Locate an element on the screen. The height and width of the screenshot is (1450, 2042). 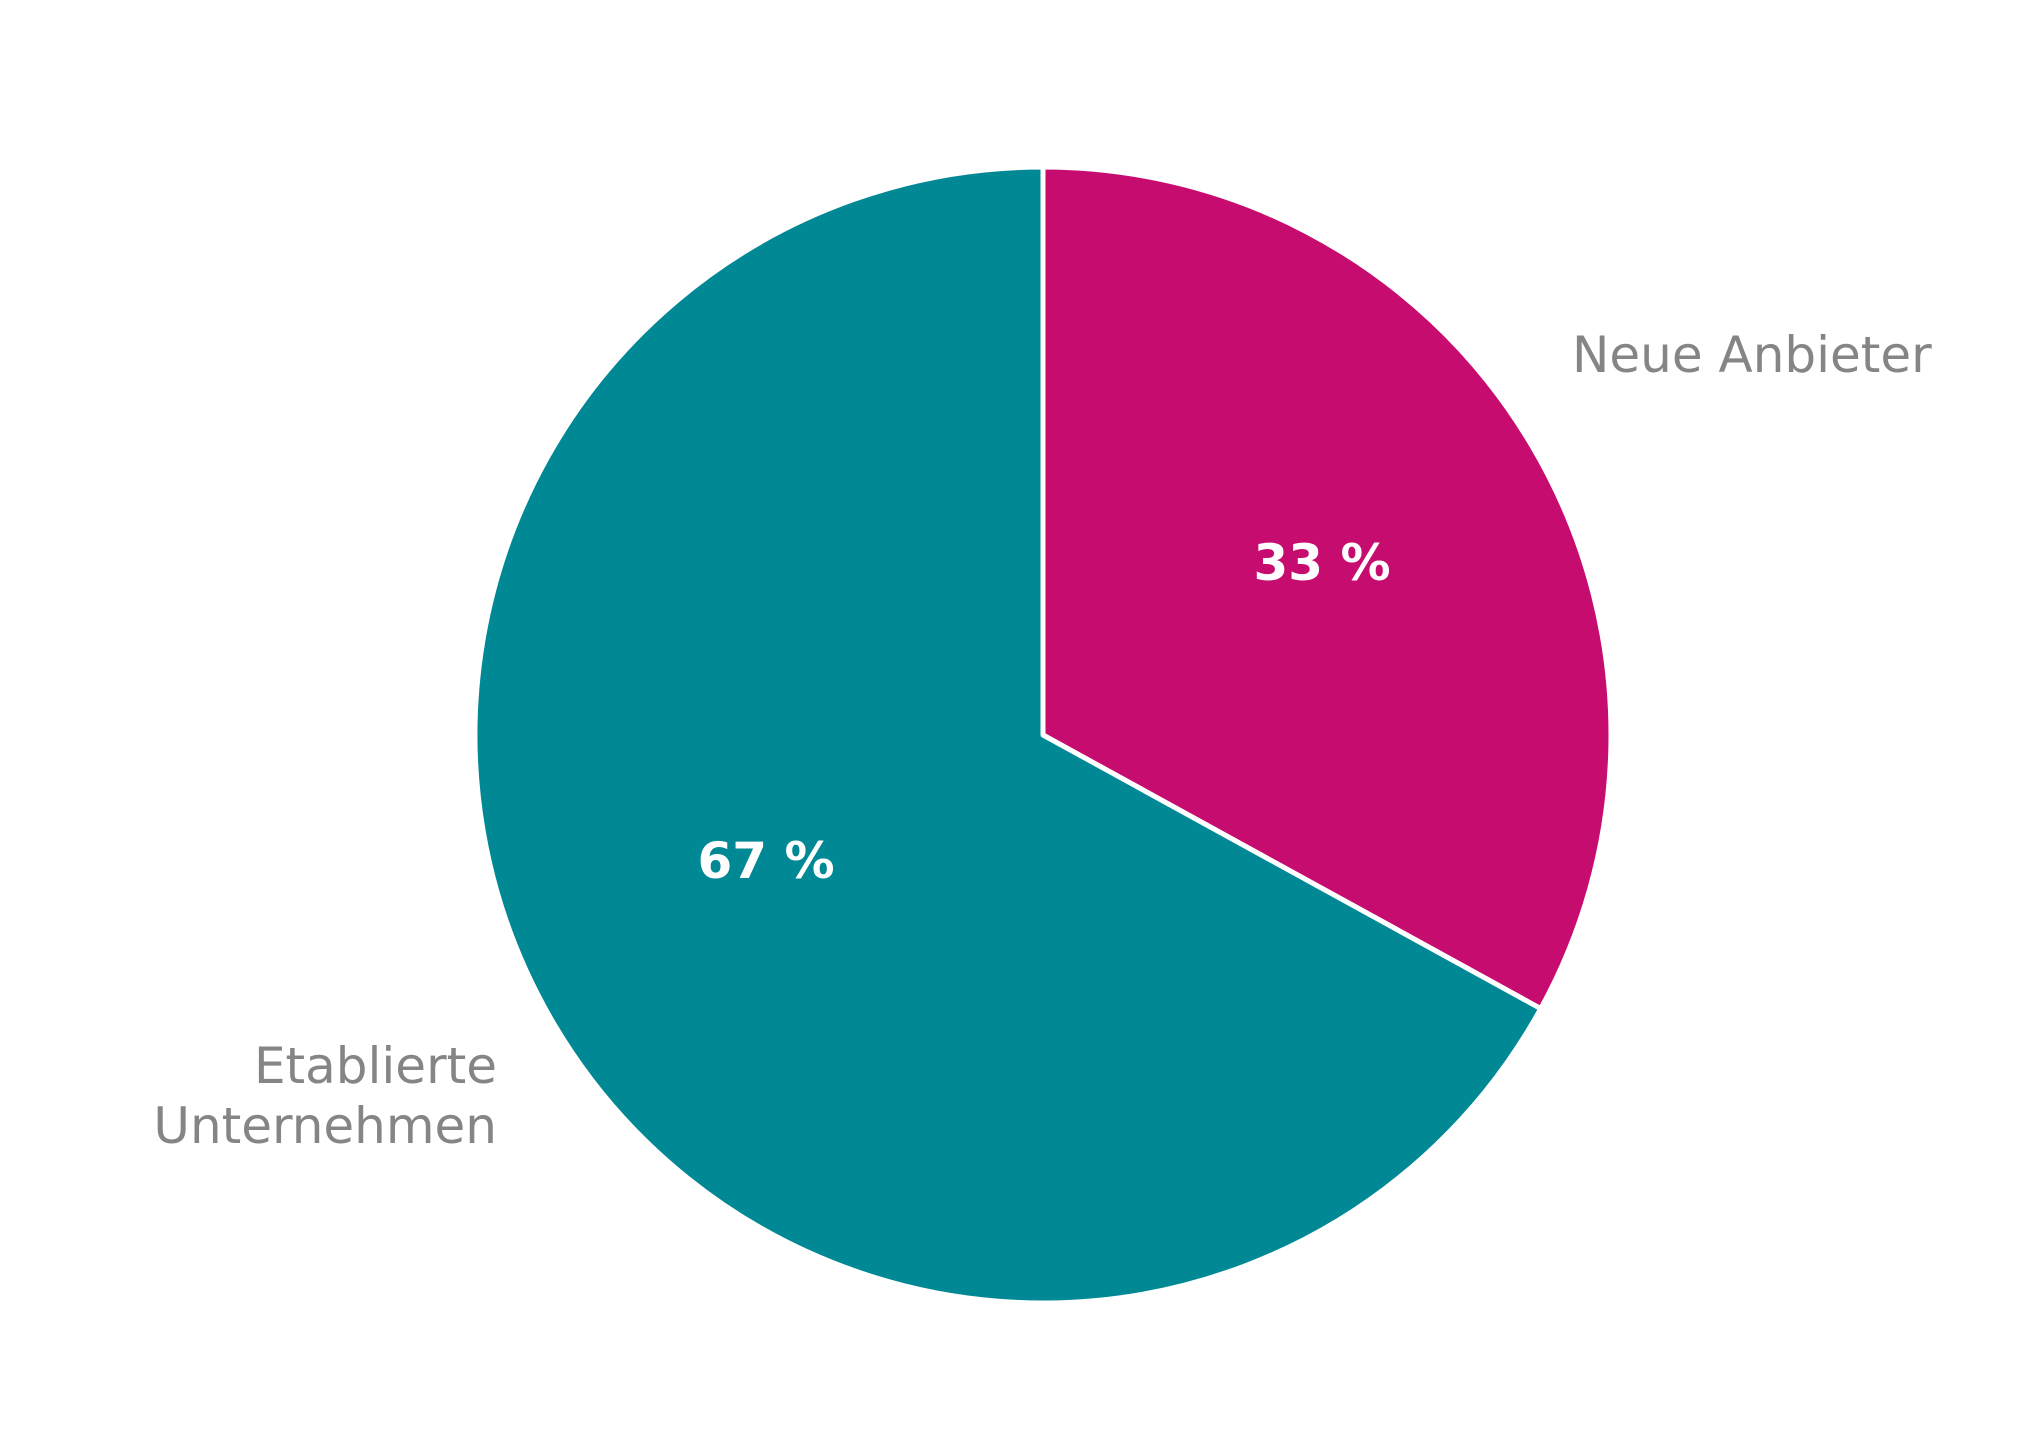
category-label-etablierte-unternehmen: Etablierte Unternehmen is located at coordinates (325, 1096).